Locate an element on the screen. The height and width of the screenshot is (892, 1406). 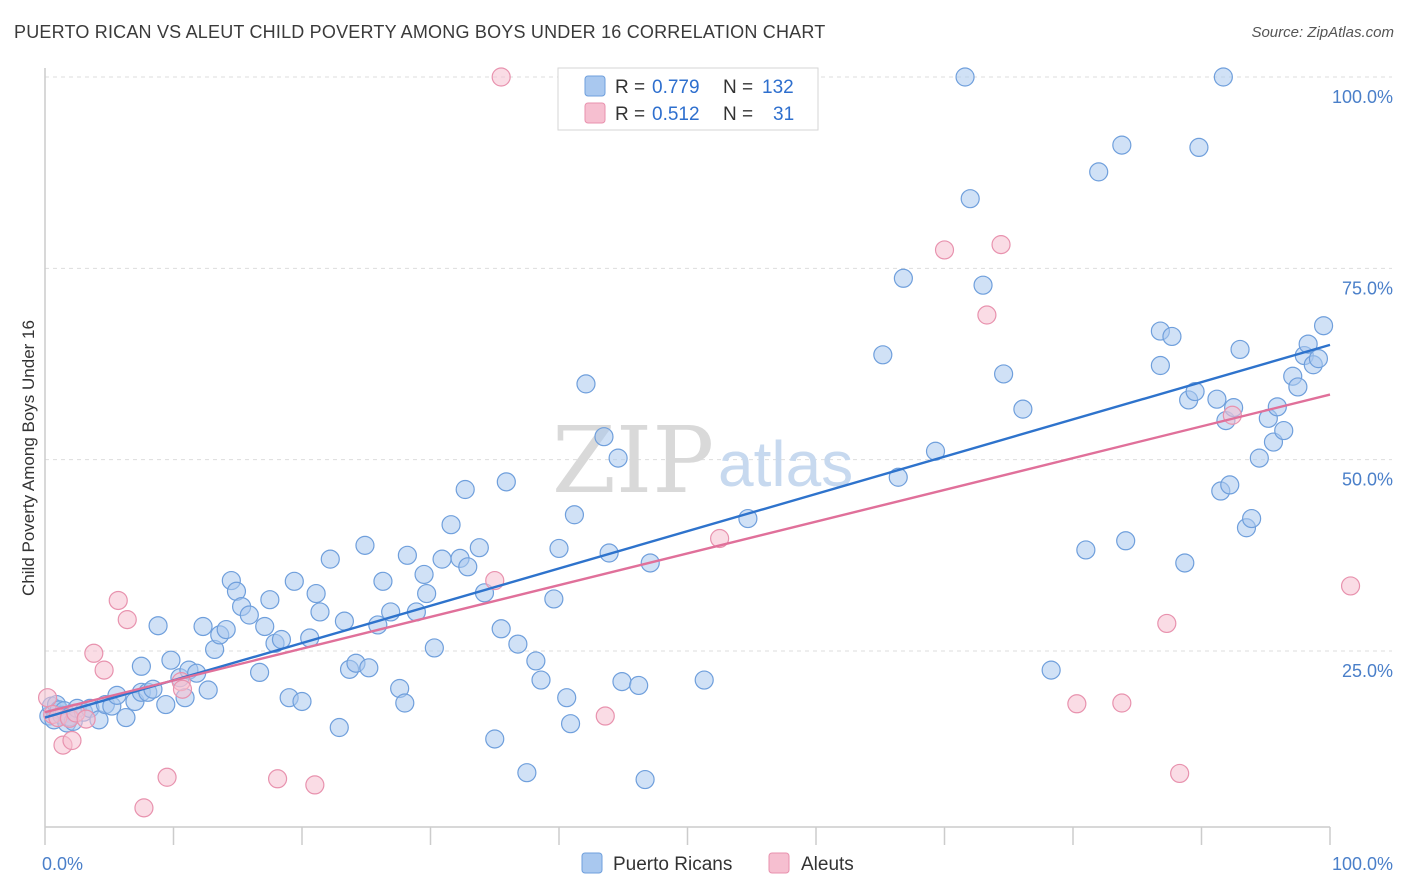
x-tick-label-0: 0.0% is located at coordinates (62, 864).